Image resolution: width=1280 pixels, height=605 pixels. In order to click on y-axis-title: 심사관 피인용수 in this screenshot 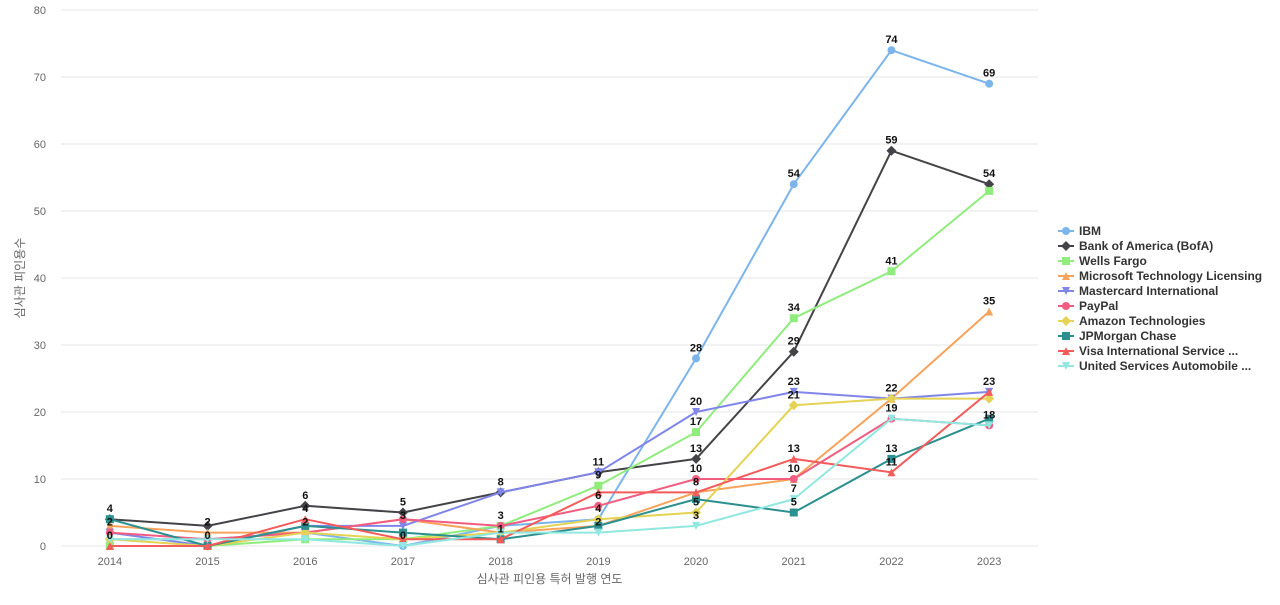, I will do `click(20, 278)`.